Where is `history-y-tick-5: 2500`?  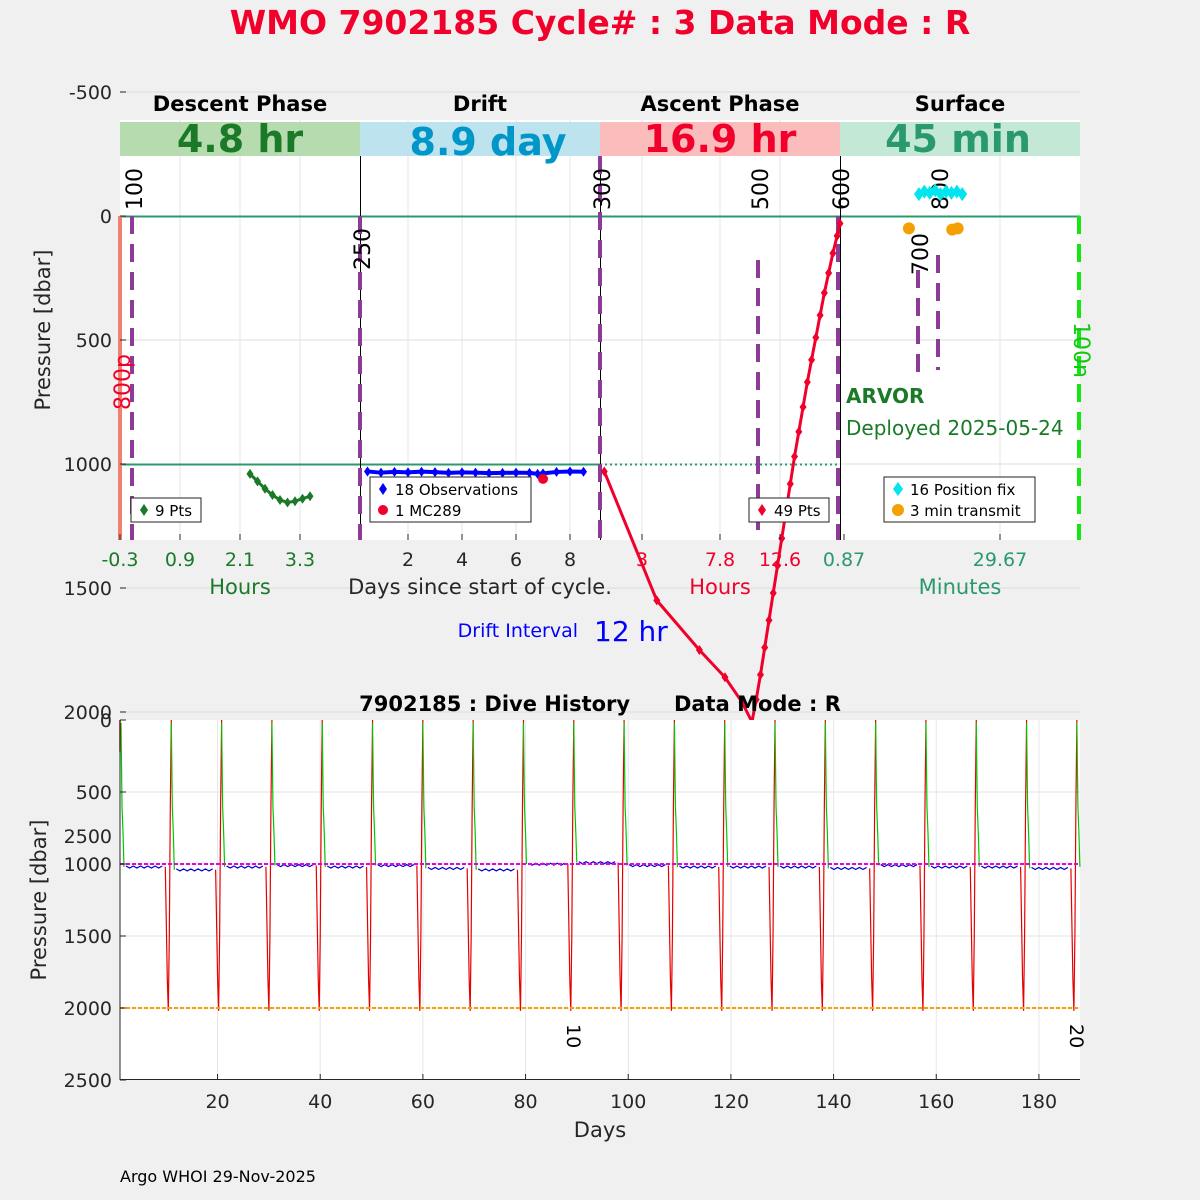 history-y-tick-5: 2500 is located at coordinates (88, 1081).